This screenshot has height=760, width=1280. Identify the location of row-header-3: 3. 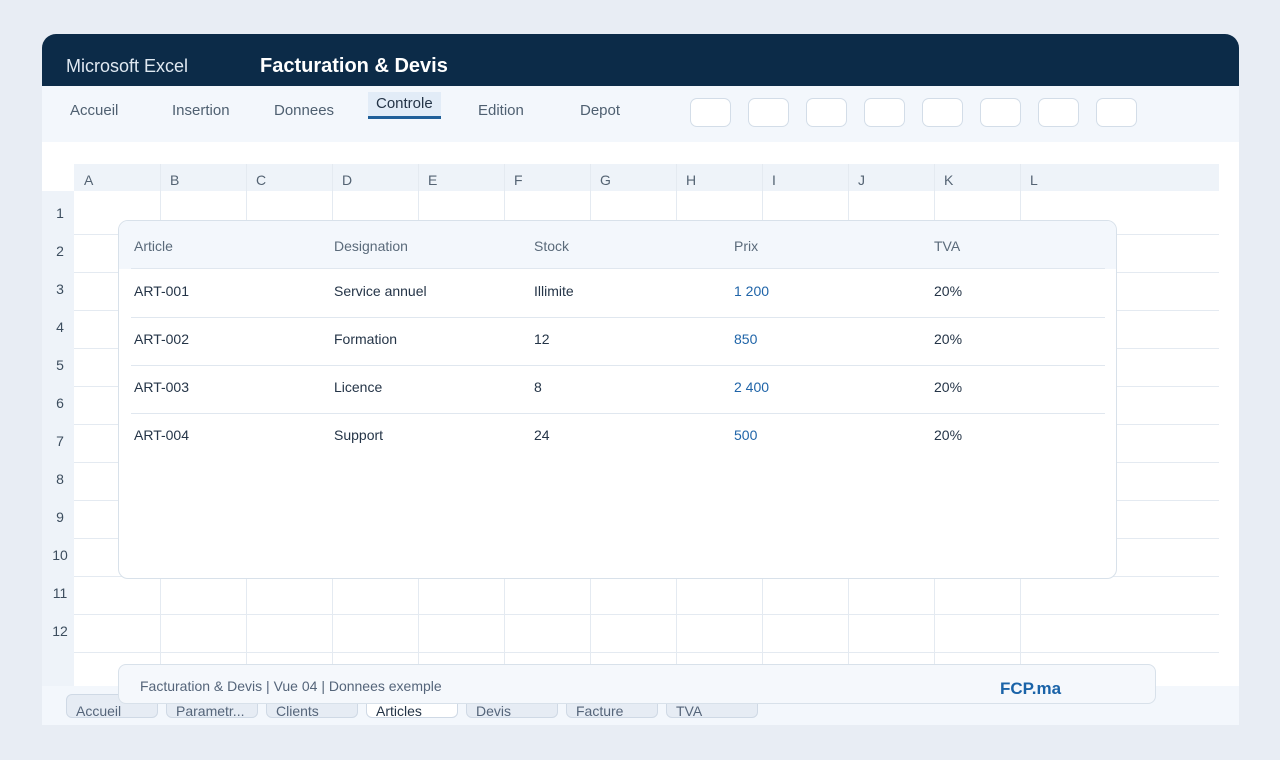
(60, 289).